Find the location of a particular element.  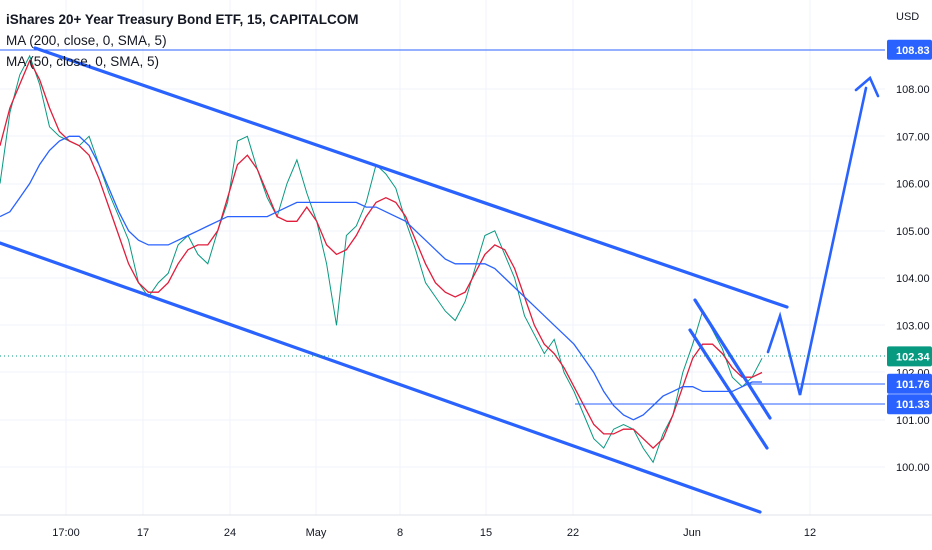

y-tick-label: 100.00 is located at coordinates (913, 468).